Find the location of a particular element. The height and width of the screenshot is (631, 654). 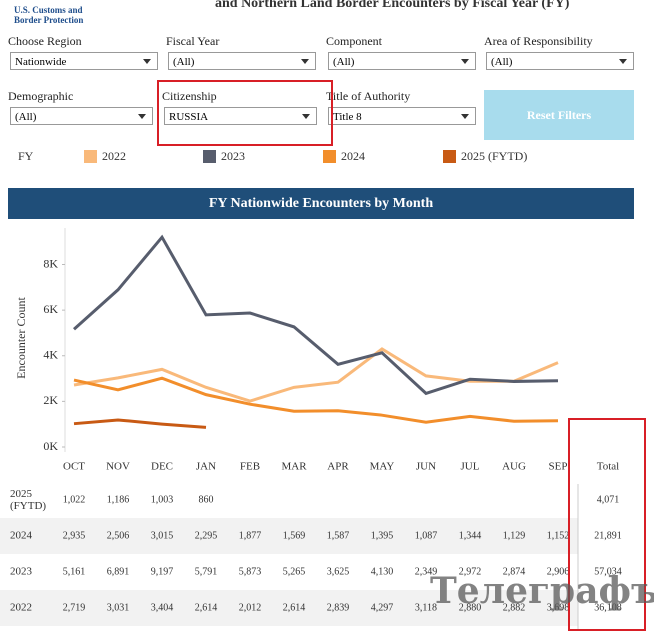

table-cell: 2,882 is located at coordinates (514, 607).